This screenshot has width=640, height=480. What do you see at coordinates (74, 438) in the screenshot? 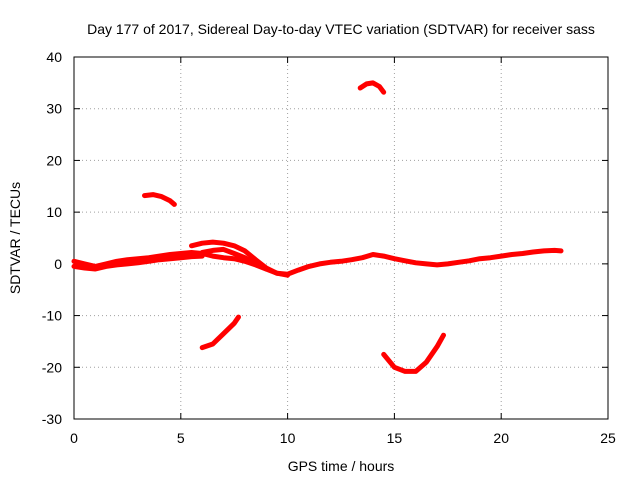
I see `x-tick-label: 0` at bounding box center [74, 438].